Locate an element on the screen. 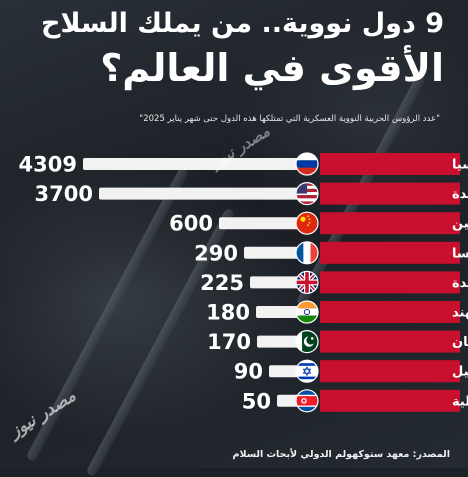  flag-cross is located at coordinates (307, 282).